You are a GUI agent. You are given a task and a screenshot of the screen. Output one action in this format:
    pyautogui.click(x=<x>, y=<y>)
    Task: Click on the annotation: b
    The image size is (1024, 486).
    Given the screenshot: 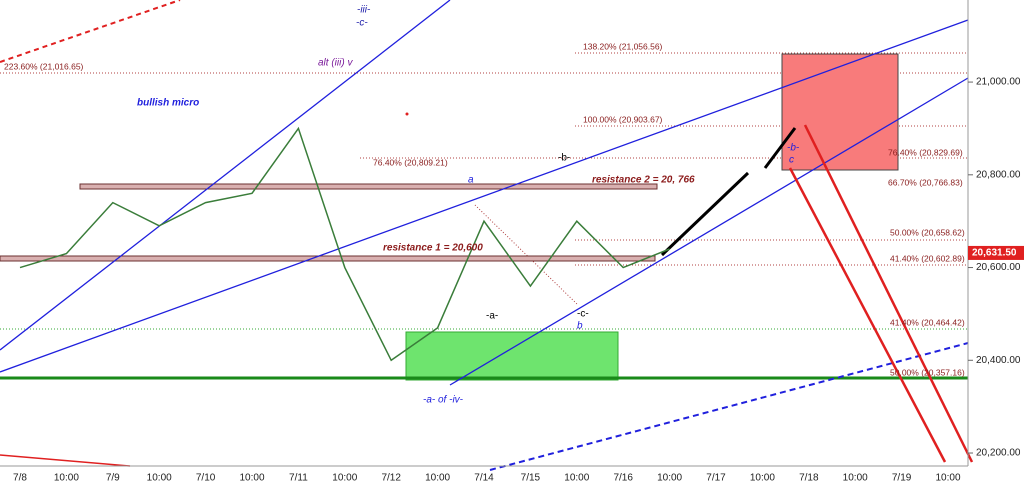 What is the action you would take?
    pyautogui.click(x=580, y=326)
    